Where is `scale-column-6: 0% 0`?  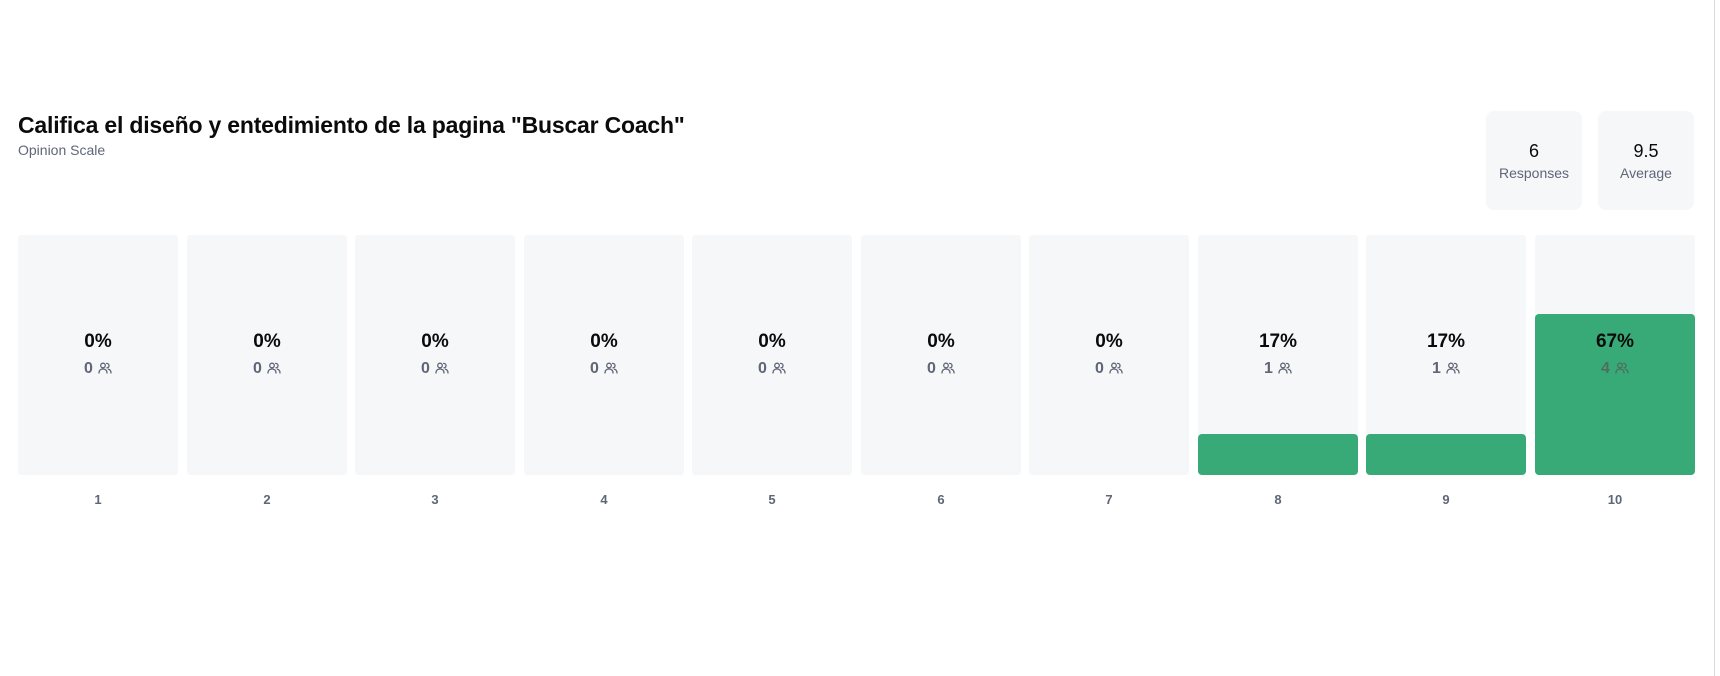 scale-column-6: 0% 0 is located at coordinates (941, 355).